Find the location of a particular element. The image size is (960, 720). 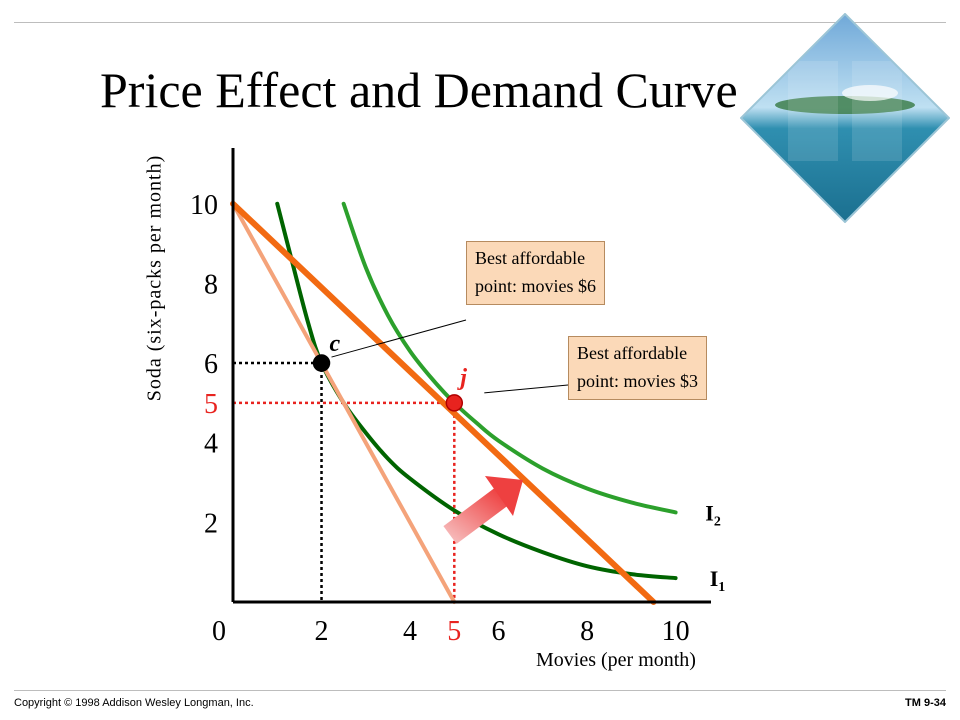

callout-connector-j is located at coordinates (526, 389).